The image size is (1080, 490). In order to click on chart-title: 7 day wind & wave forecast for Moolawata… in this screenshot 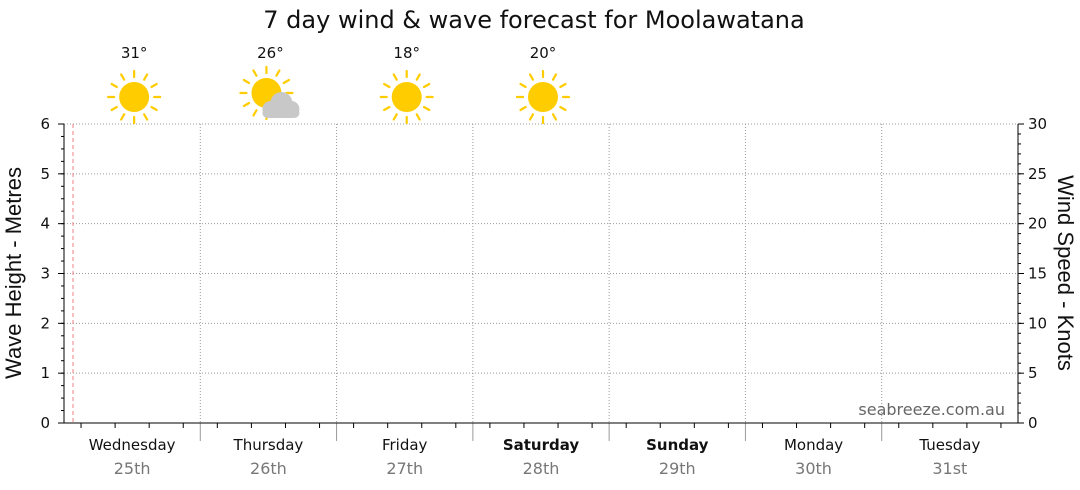, I will do `click(533, 20)`.